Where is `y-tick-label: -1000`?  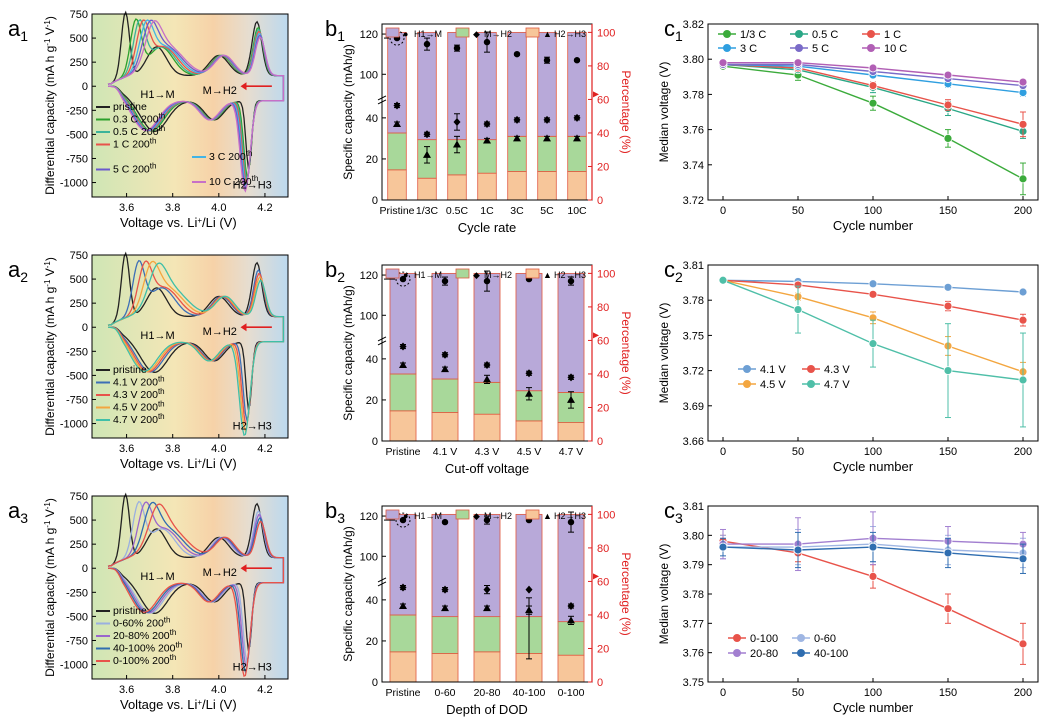 y-tick-label: -1000 is located at coordinates (74, 666).